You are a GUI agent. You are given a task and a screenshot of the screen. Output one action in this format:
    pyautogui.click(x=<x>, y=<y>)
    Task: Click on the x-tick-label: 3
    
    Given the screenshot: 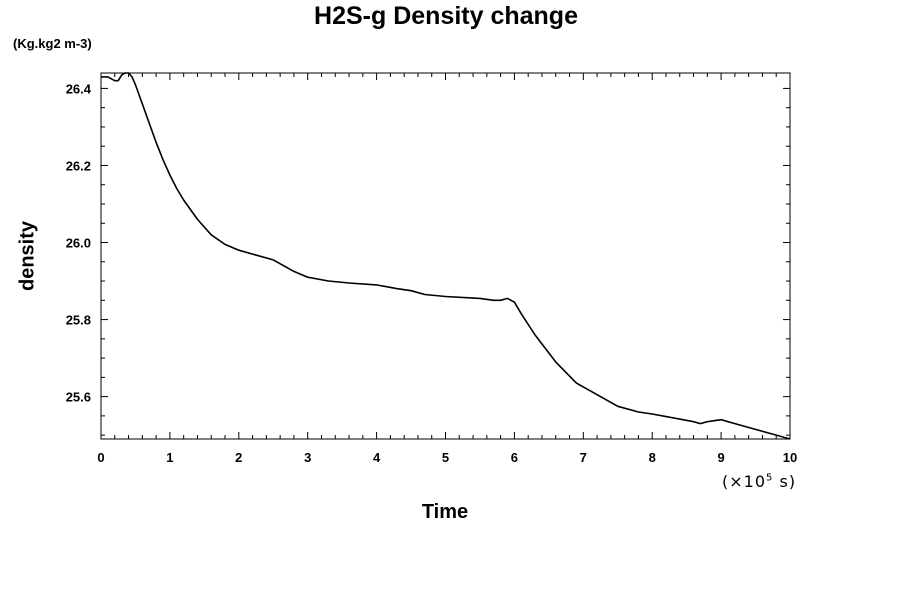 What is the action you would take?
    pyautogui.click(x=307, y=457)
    